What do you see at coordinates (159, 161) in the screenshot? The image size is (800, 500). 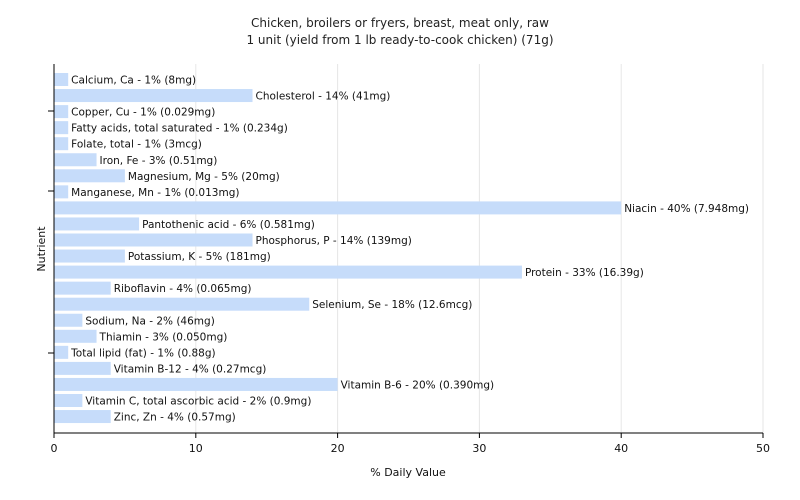 I see `bar-label: Iron, Fe - 3% (0.51mg)` at bounding box center [159, 161].